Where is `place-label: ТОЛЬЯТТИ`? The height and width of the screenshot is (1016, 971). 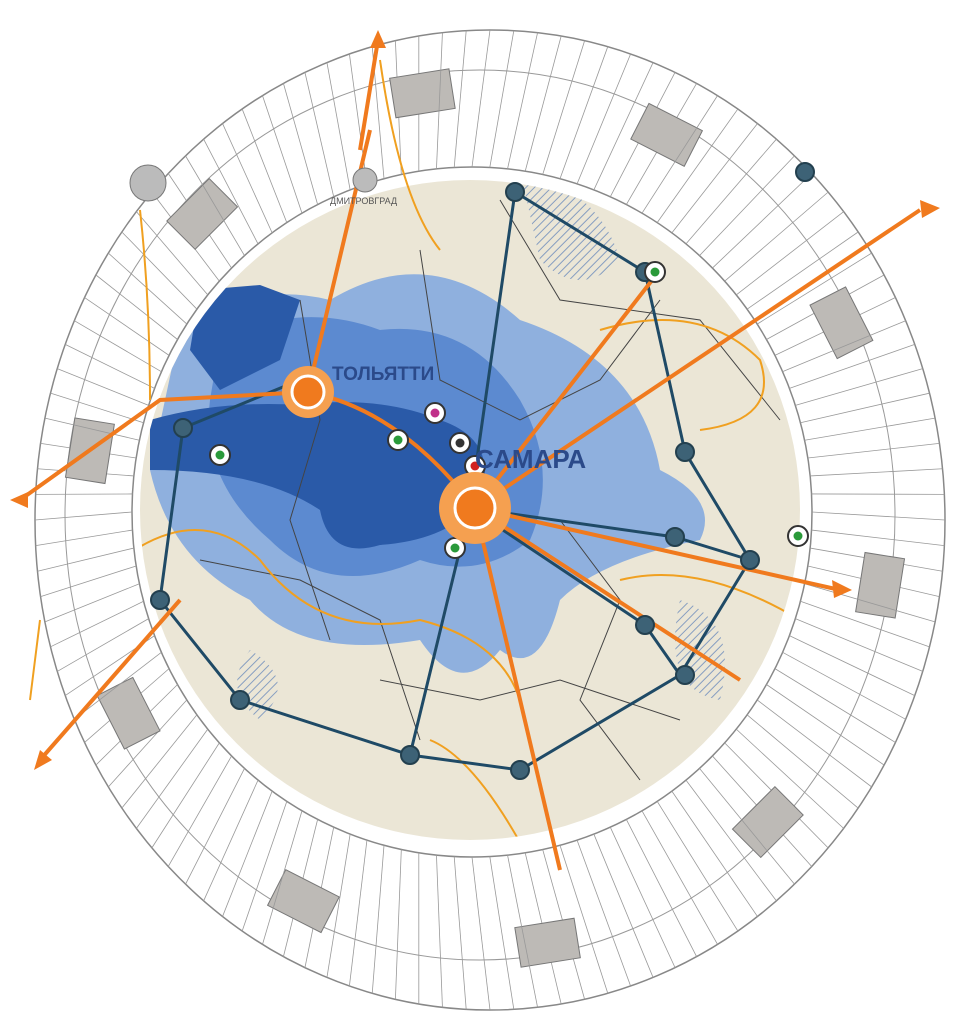 place-label: ТОЛЬЯТТИ is located at coordinates (383, 374).